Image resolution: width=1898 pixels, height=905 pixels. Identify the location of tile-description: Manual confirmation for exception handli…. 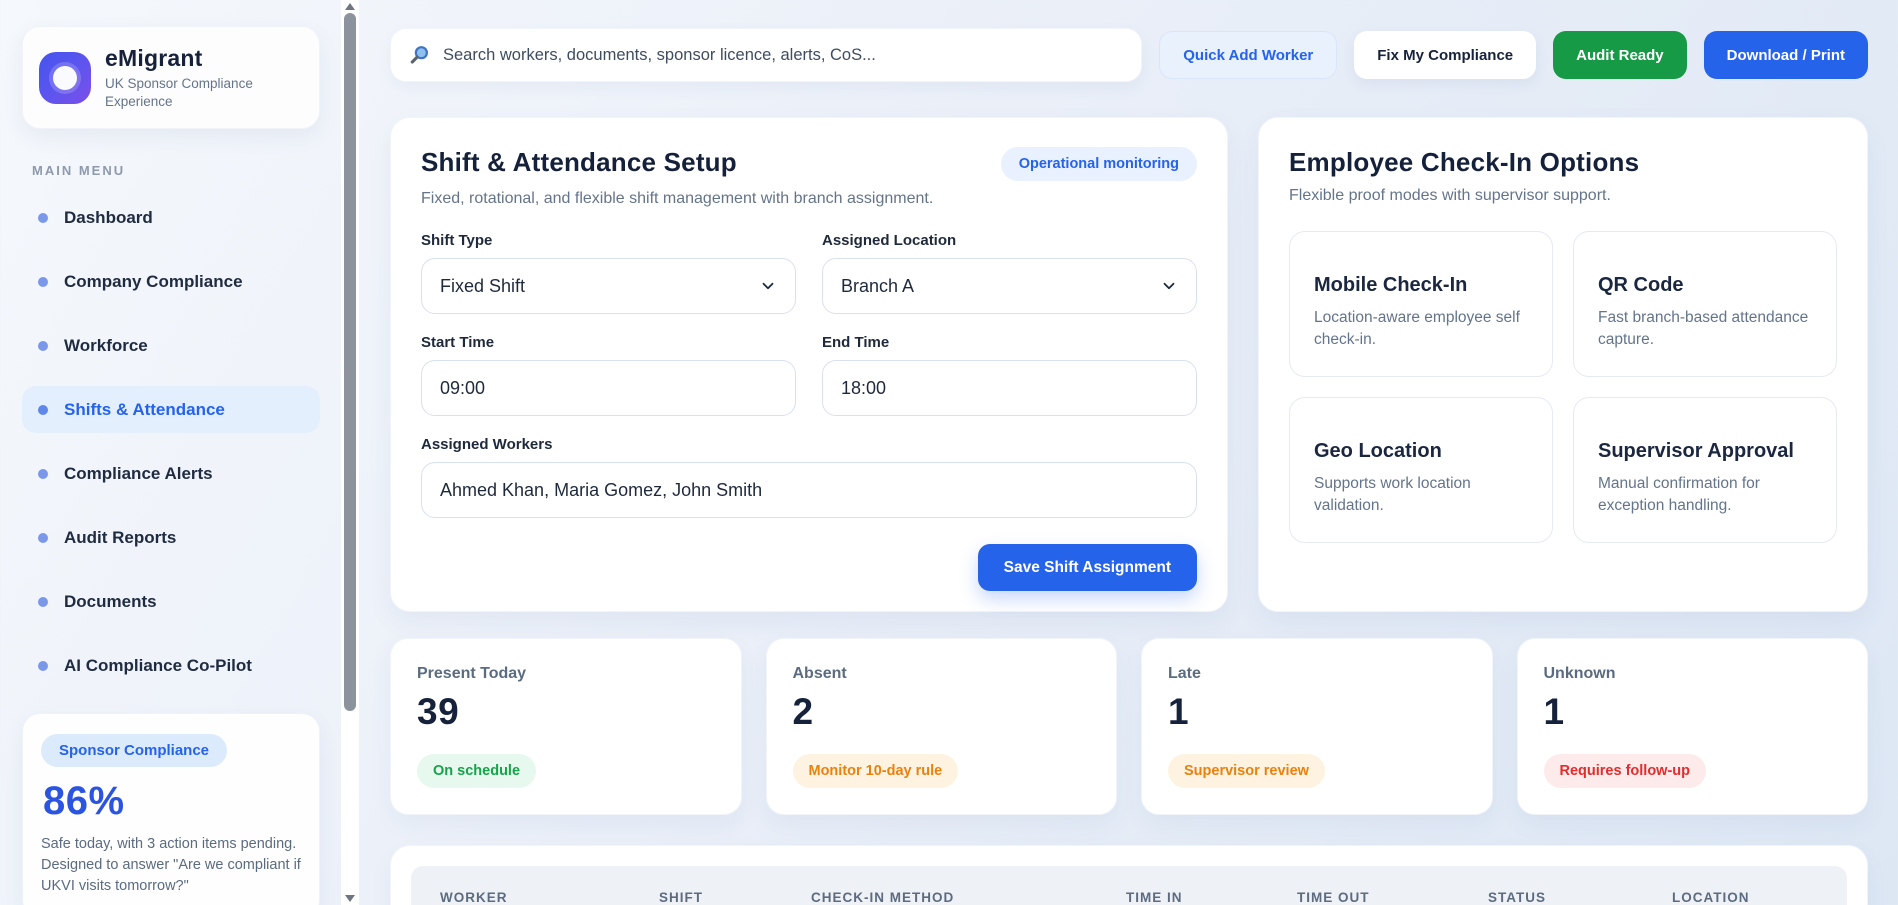
(1679, 494).